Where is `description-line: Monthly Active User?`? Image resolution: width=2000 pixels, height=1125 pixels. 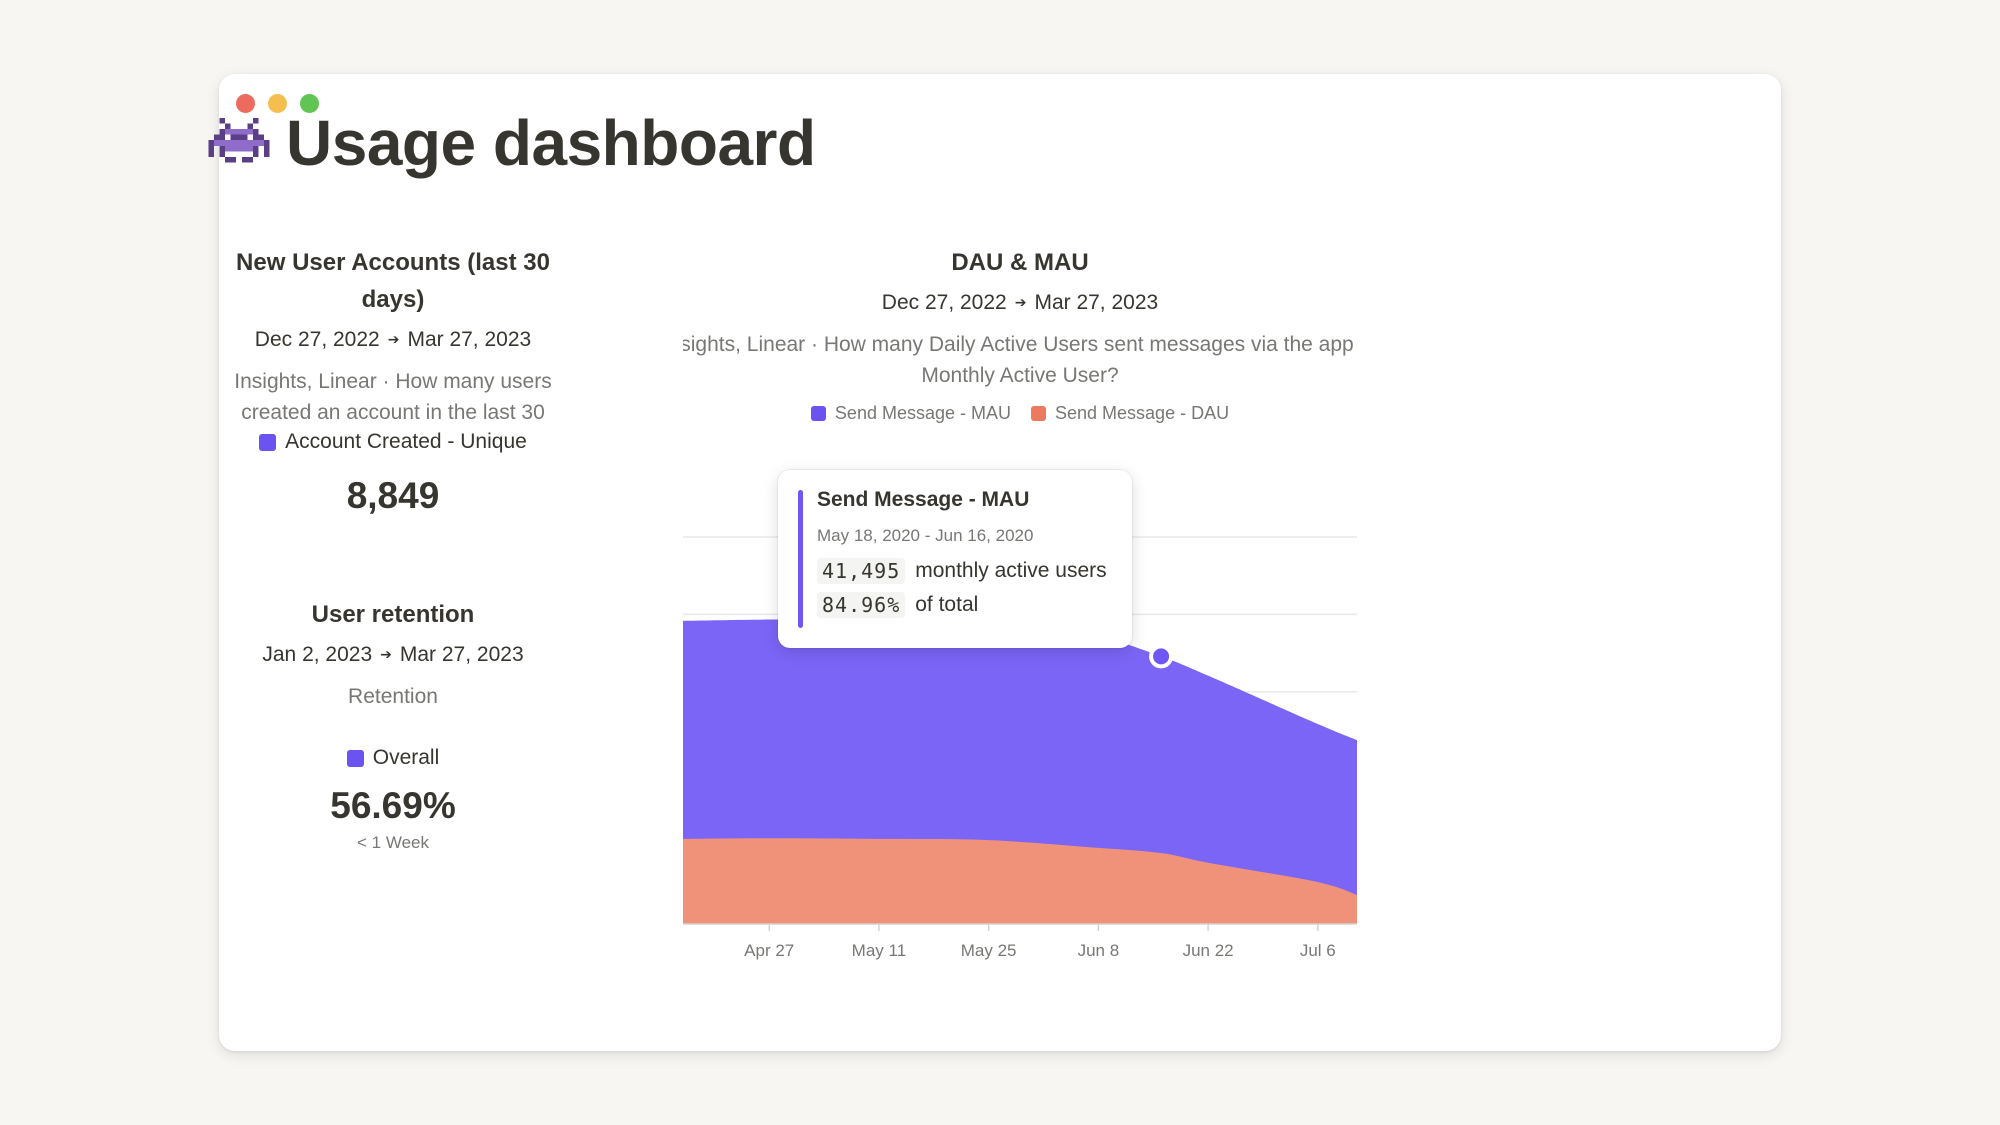 description-line: Monthly Active User? is located at coordinates (1020, 375).